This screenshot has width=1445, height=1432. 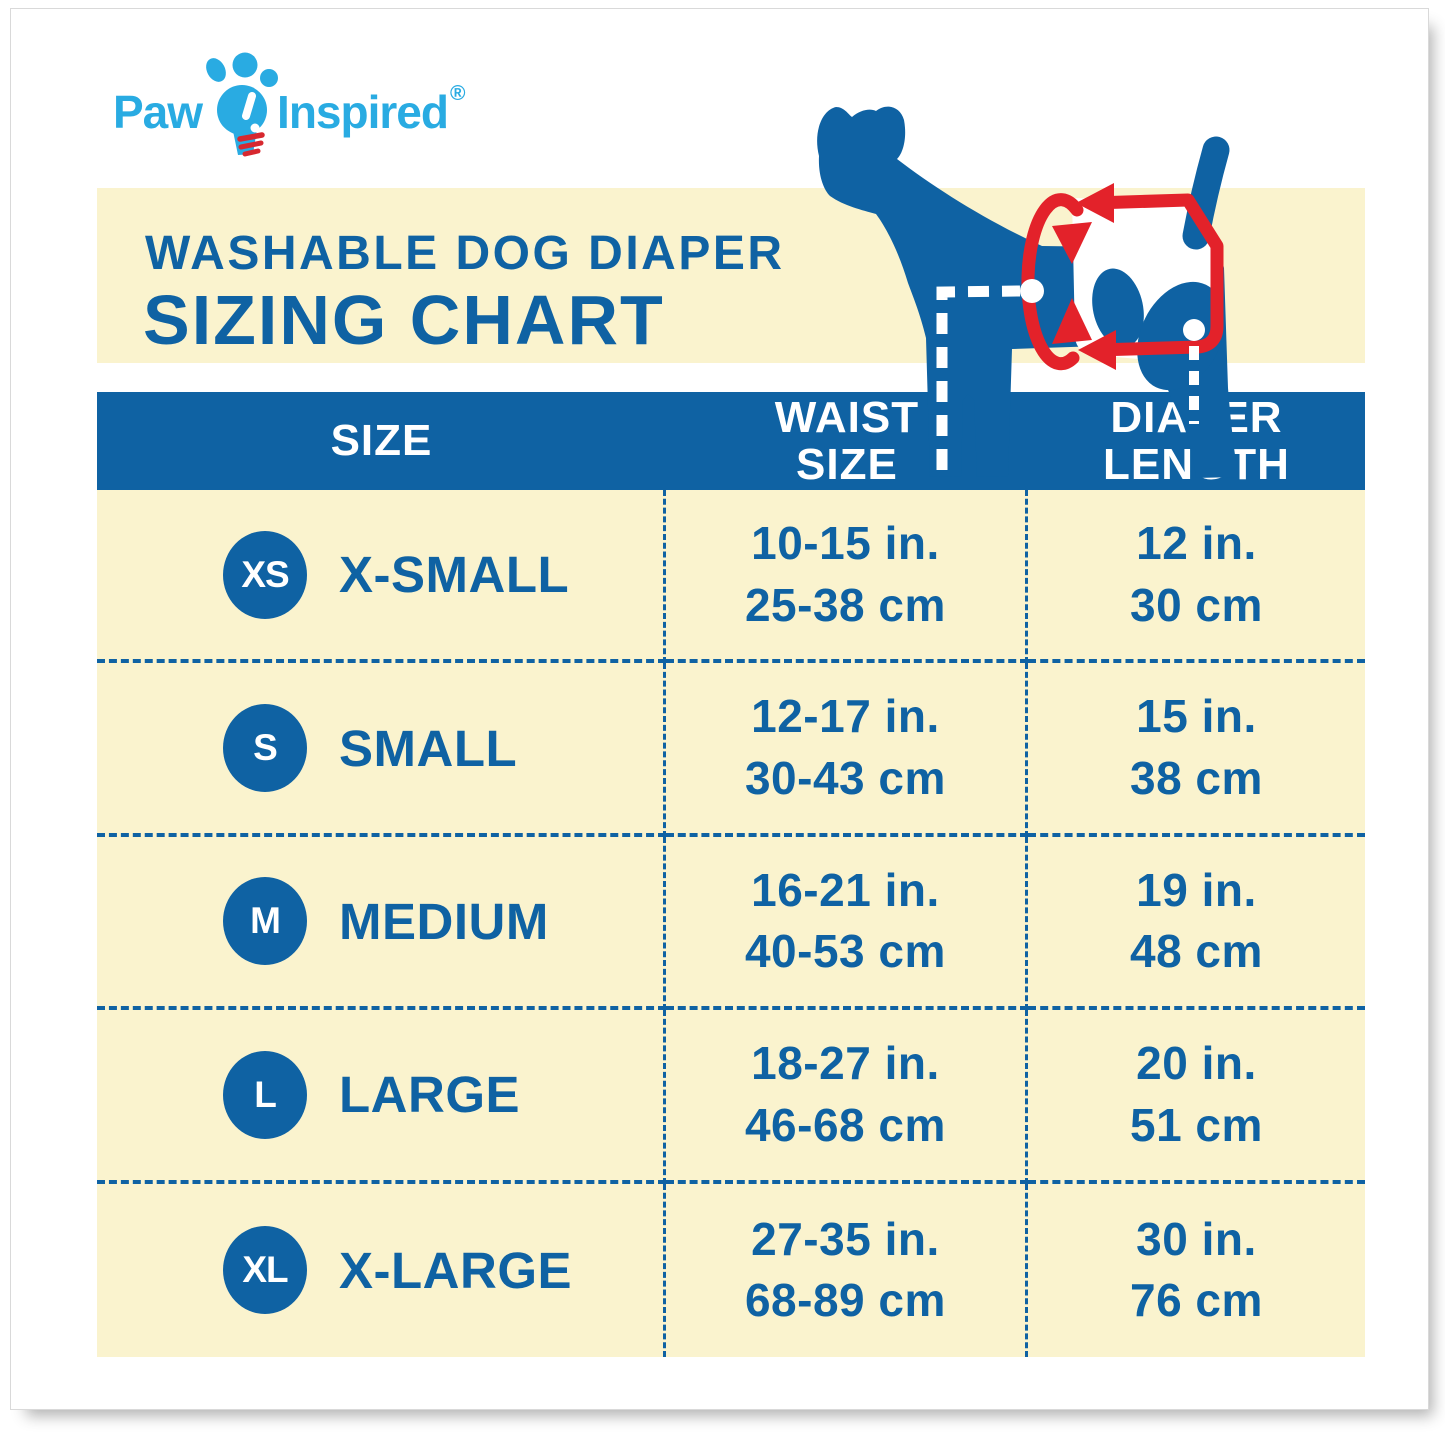 What do you see at coordinates (1196, 543) in the screenshot?
I see `length-inches-value: 12 in.` at bounding box center [1196, 543].